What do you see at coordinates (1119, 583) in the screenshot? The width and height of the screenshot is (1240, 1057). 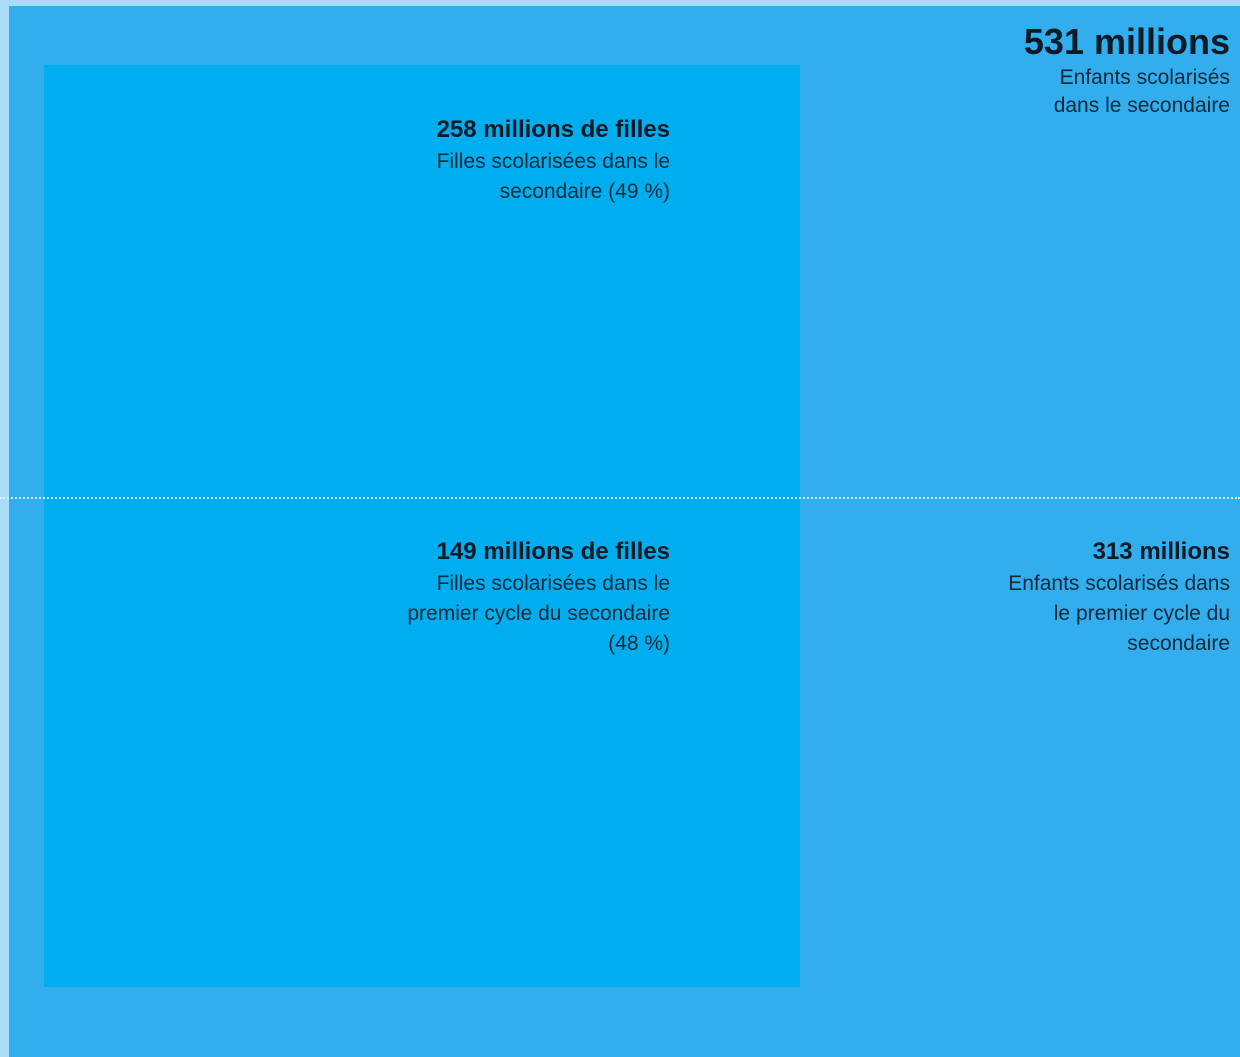 I see `total-lower-secondary-desc-line: Enfants scolarisés dans` at bounding box center [1119, 583].